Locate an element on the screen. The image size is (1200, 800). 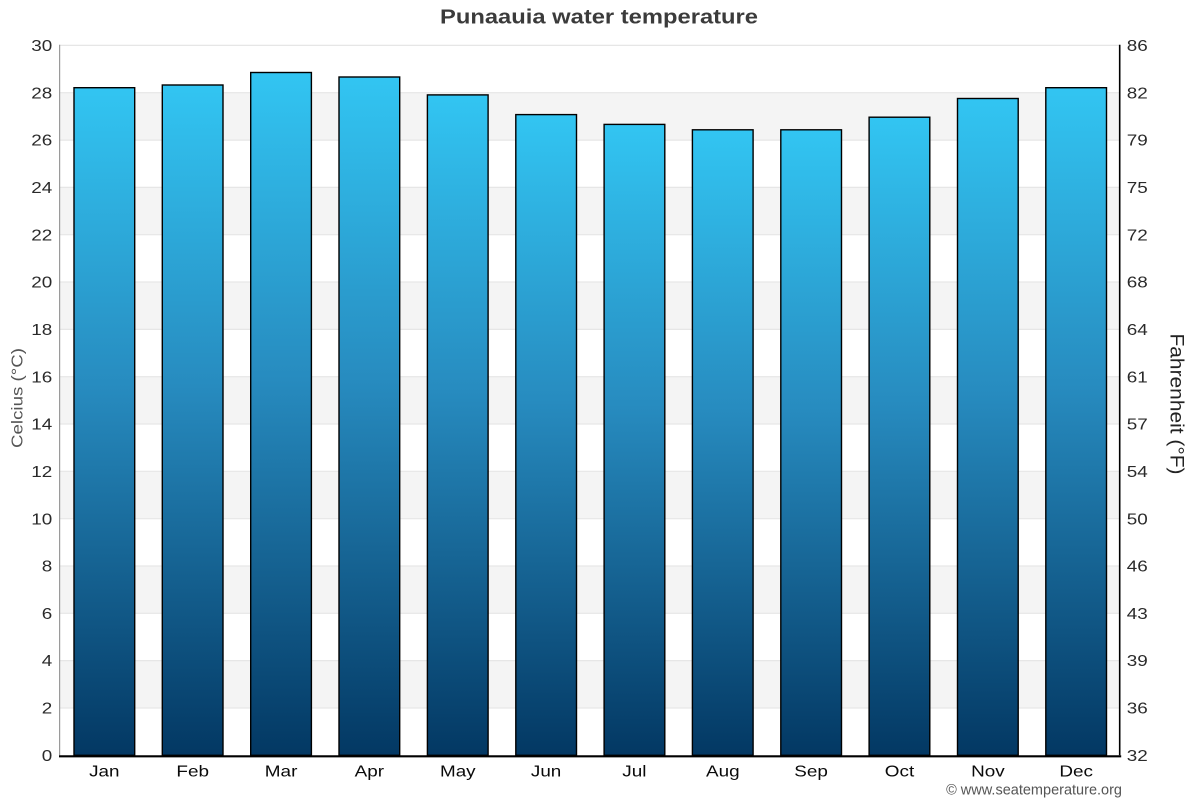
svg-text: 57 is located at coordinates (1137, 425).